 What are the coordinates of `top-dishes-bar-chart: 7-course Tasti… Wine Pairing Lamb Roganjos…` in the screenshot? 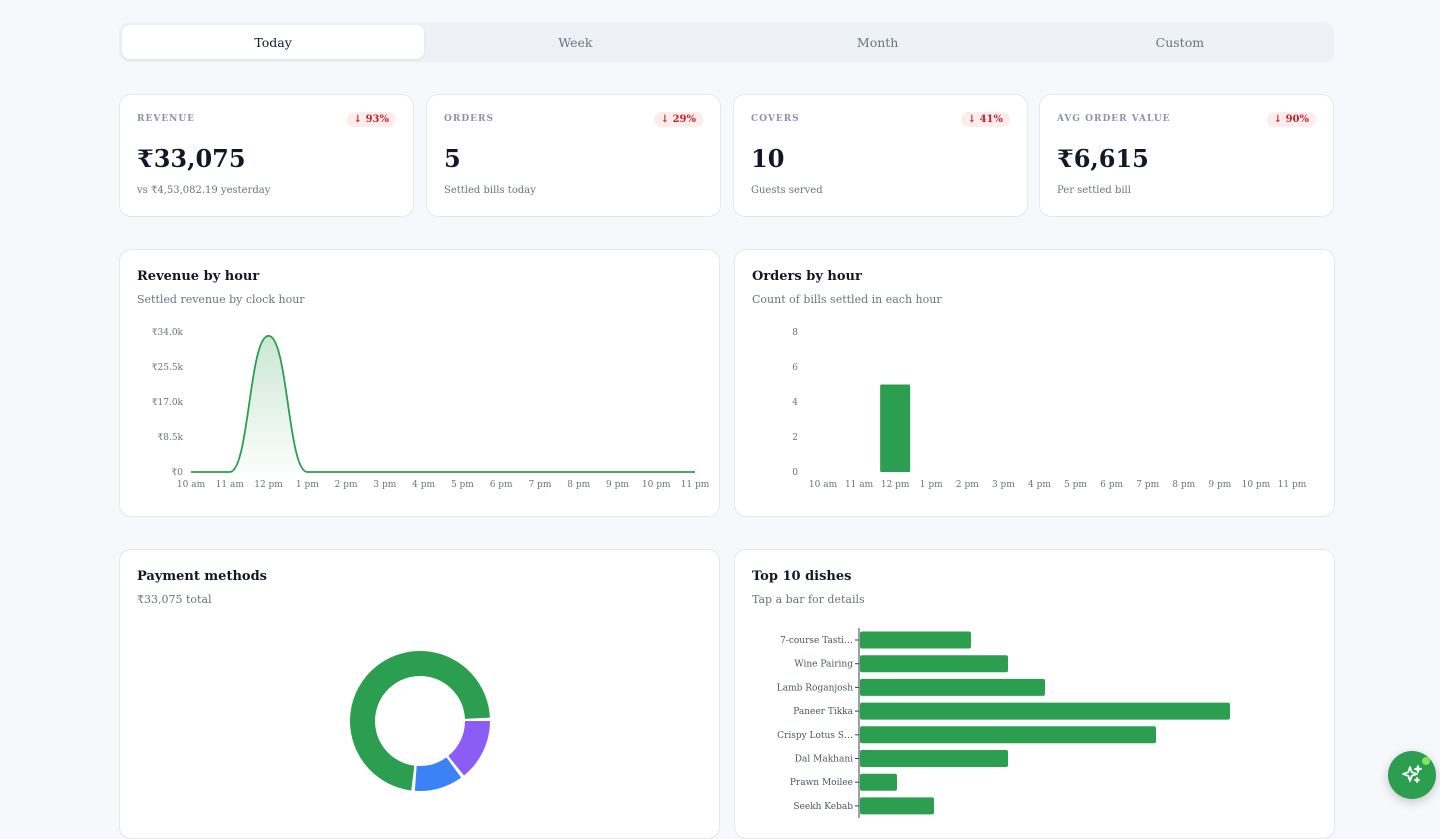 It's located at (1003, 723).